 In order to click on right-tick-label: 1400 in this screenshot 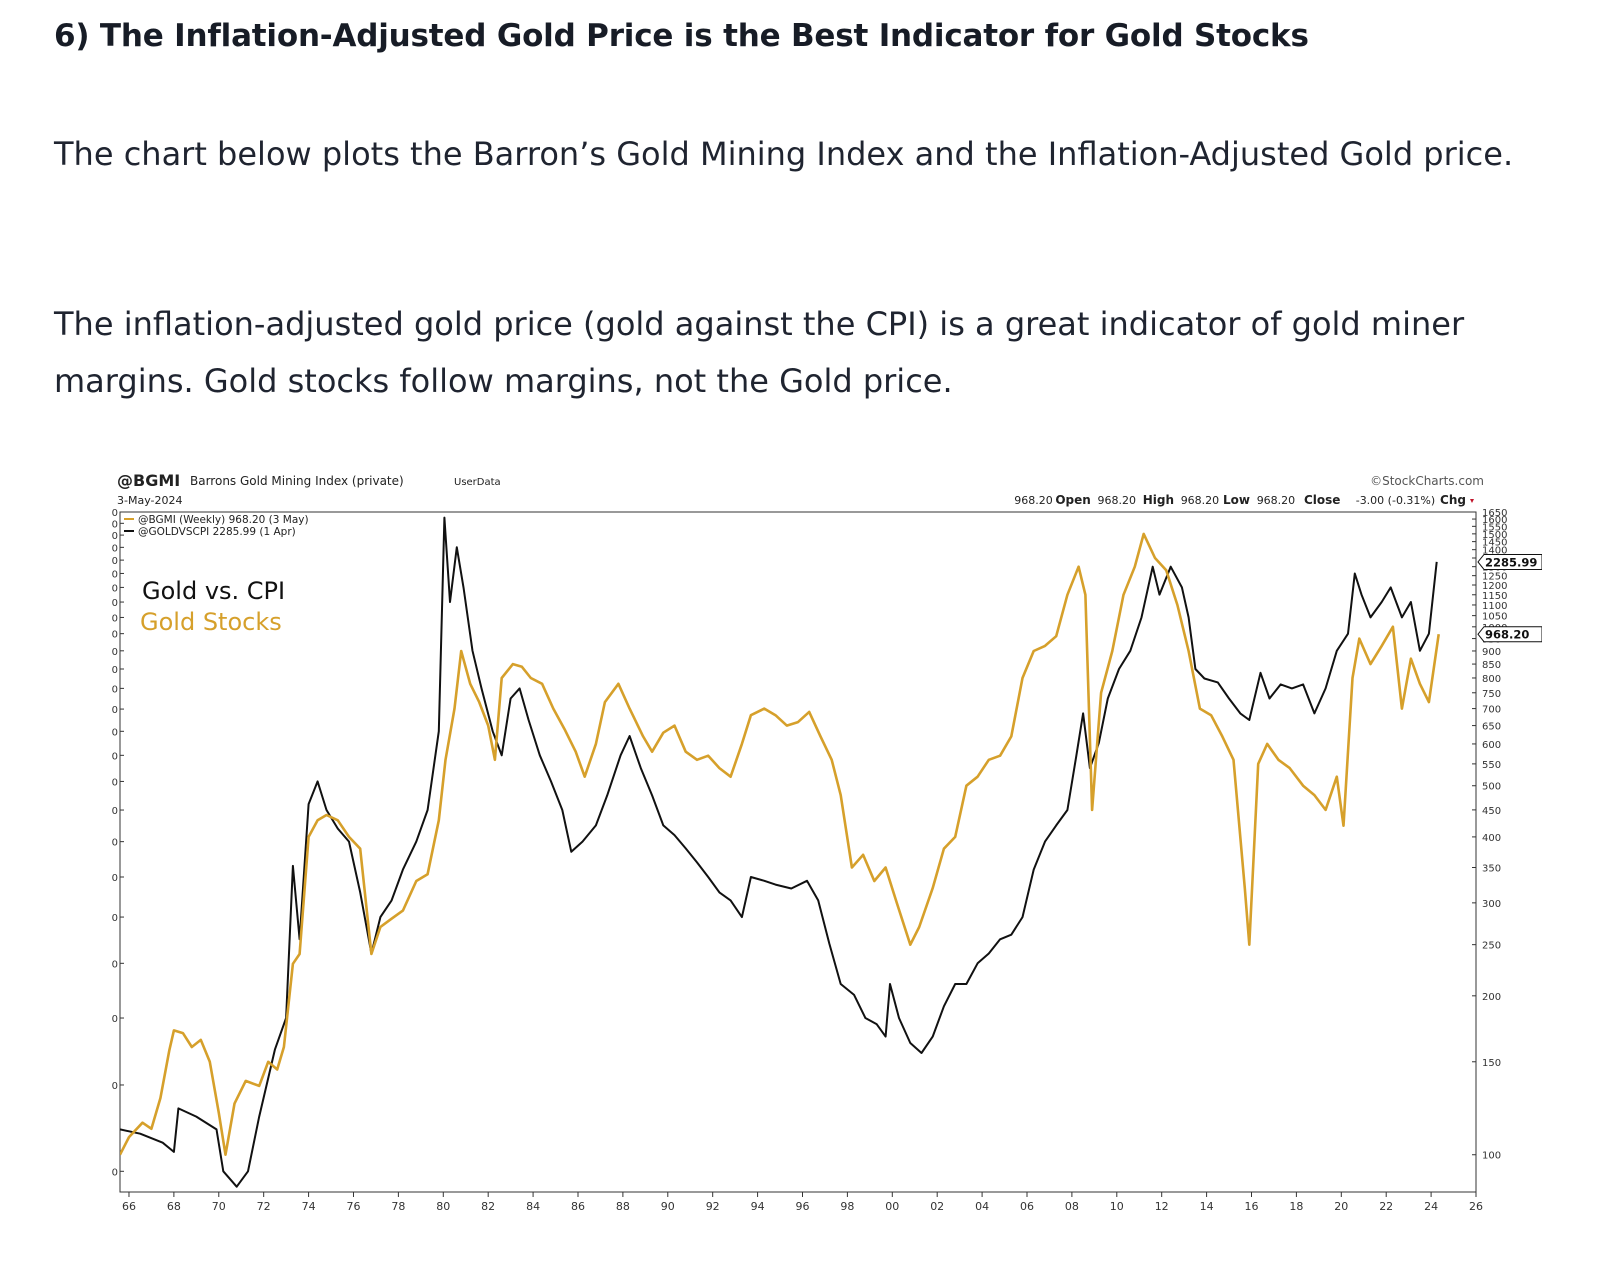, I will do `click(1494, 551)`.